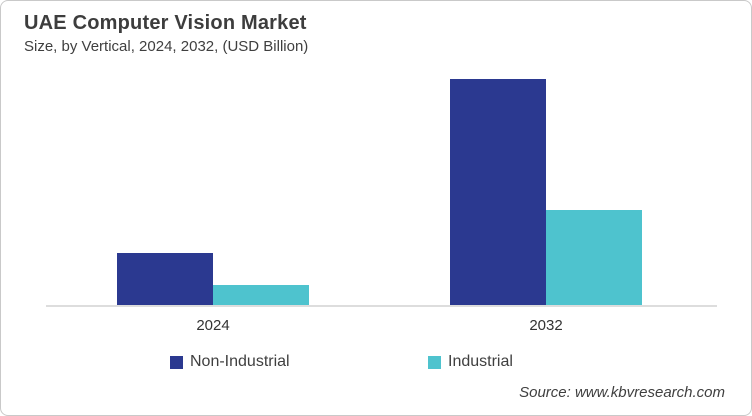  I want to click on bar-non-industrial-2024, so click(165, 279).